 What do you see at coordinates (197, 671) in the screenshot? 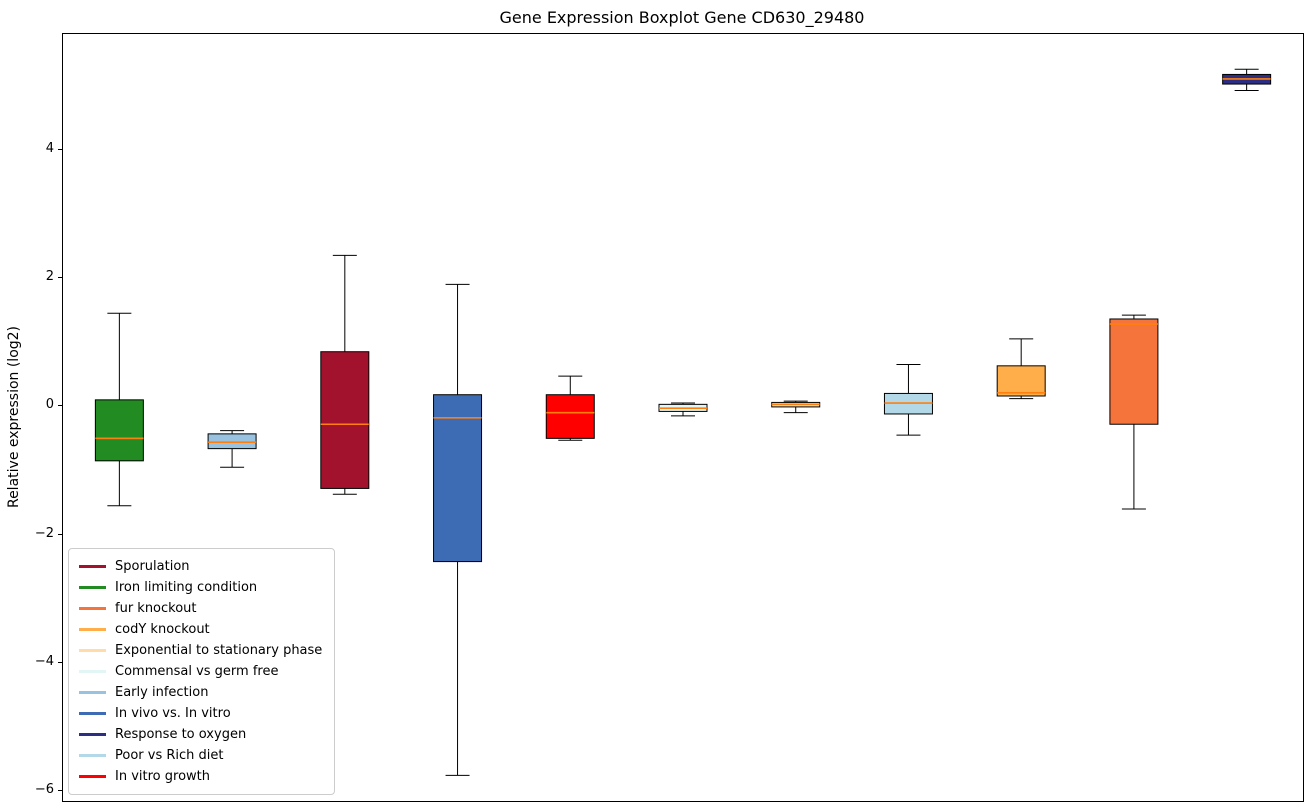
I see `legend-label: Commensal vs germ free` at bounding box center [197, 671].